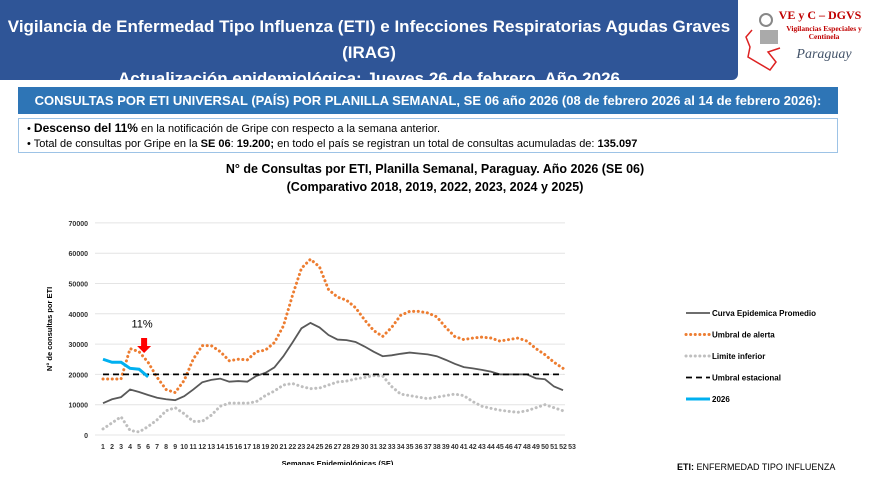  I want to click on x-tick-label: 13, so click(211, 447).